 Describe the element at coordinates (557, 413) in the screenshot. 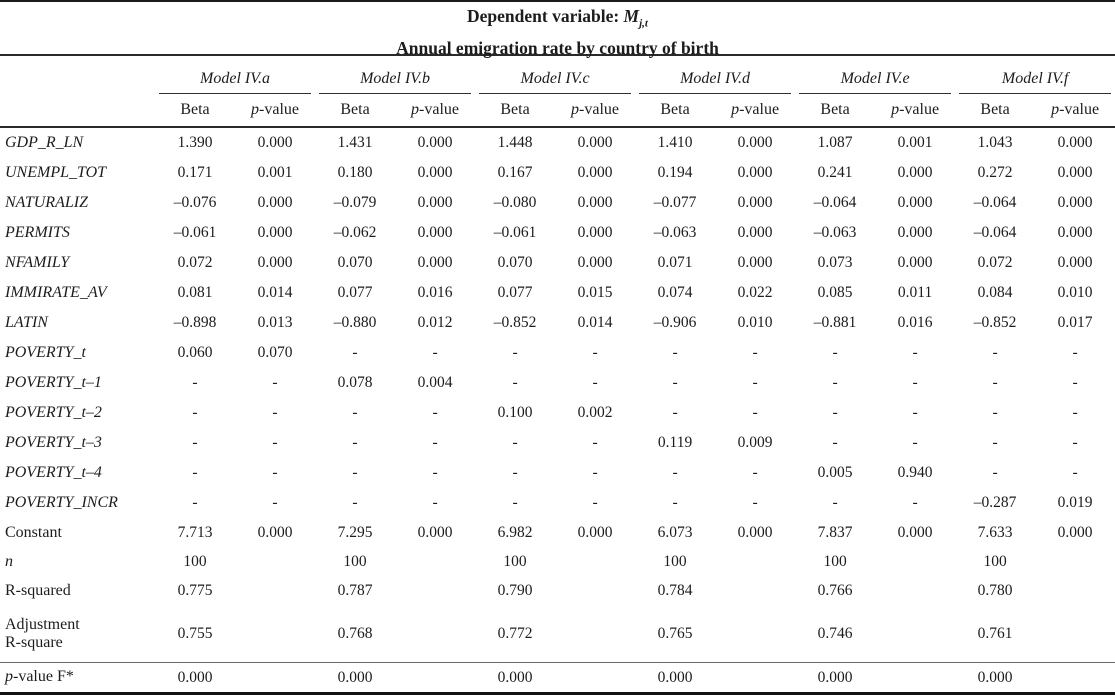

I see `table-row: POVERTY_t–2 - - - - 0.100 0.002 - - - - - -` at that location.